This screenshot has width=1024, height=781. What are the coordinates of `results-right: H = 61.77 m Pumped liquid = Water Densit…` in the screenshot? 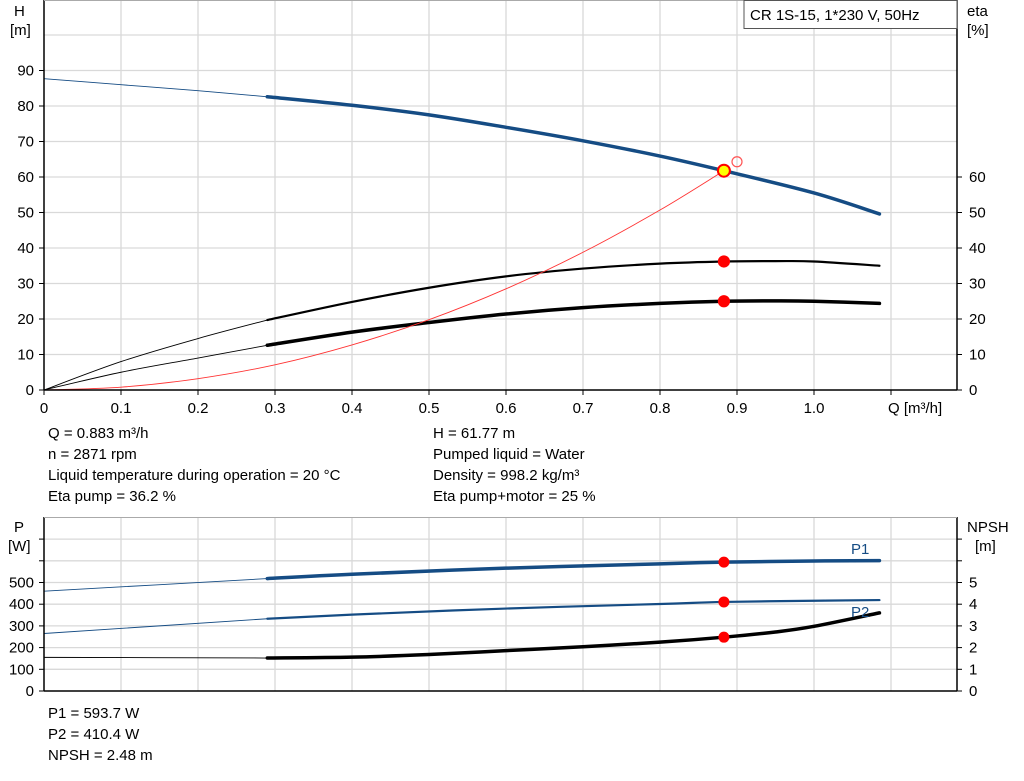 It's located at (514, 465).